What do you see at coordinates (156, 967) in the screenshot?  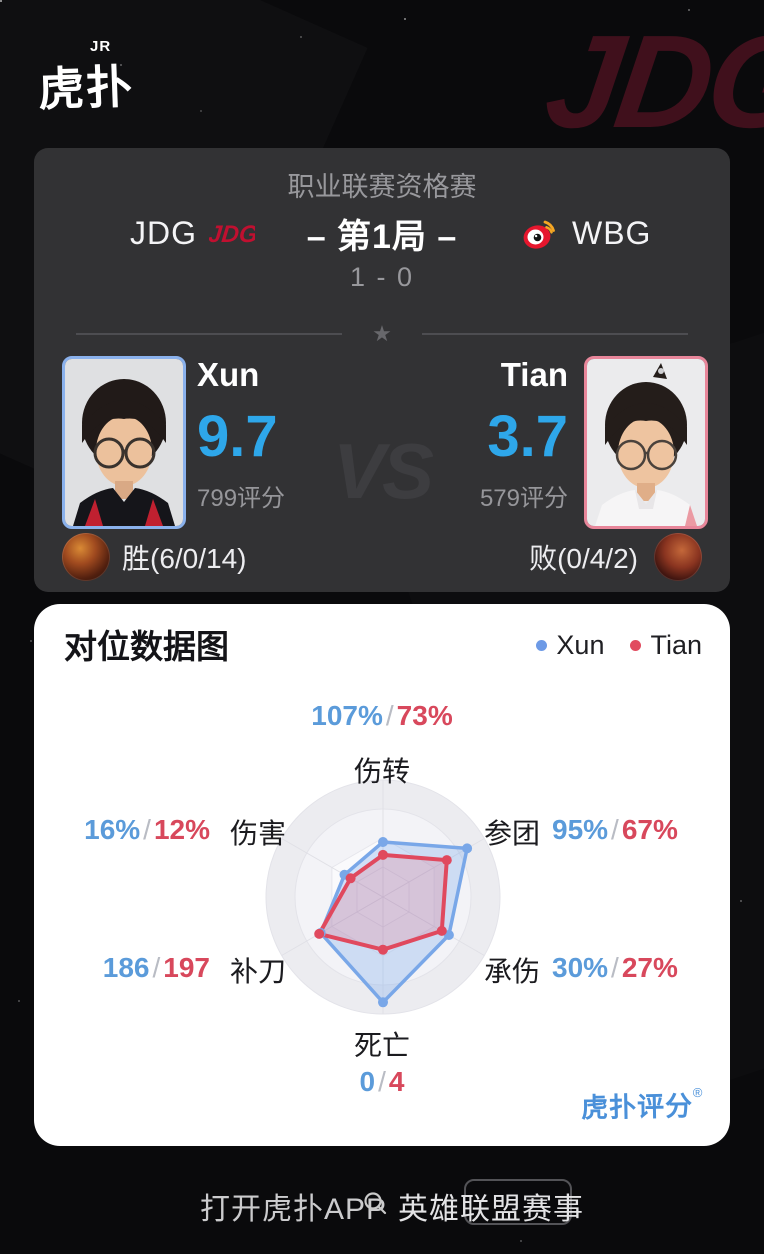 I see `axis-values-cs: 186/197` at bounding box center [156, 967].